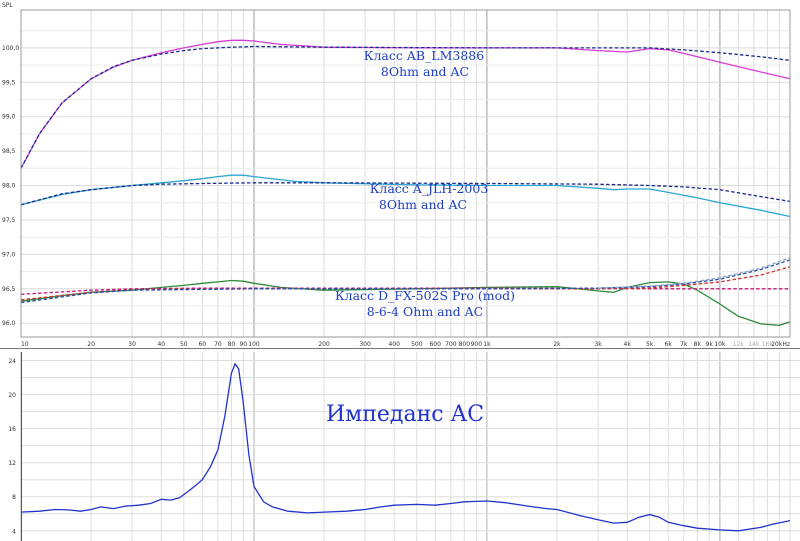  What do you see at coordinates (202, 344) in the screenshot?
I see `spl-x-tick-label: 60` at bounding box center [202, 344].